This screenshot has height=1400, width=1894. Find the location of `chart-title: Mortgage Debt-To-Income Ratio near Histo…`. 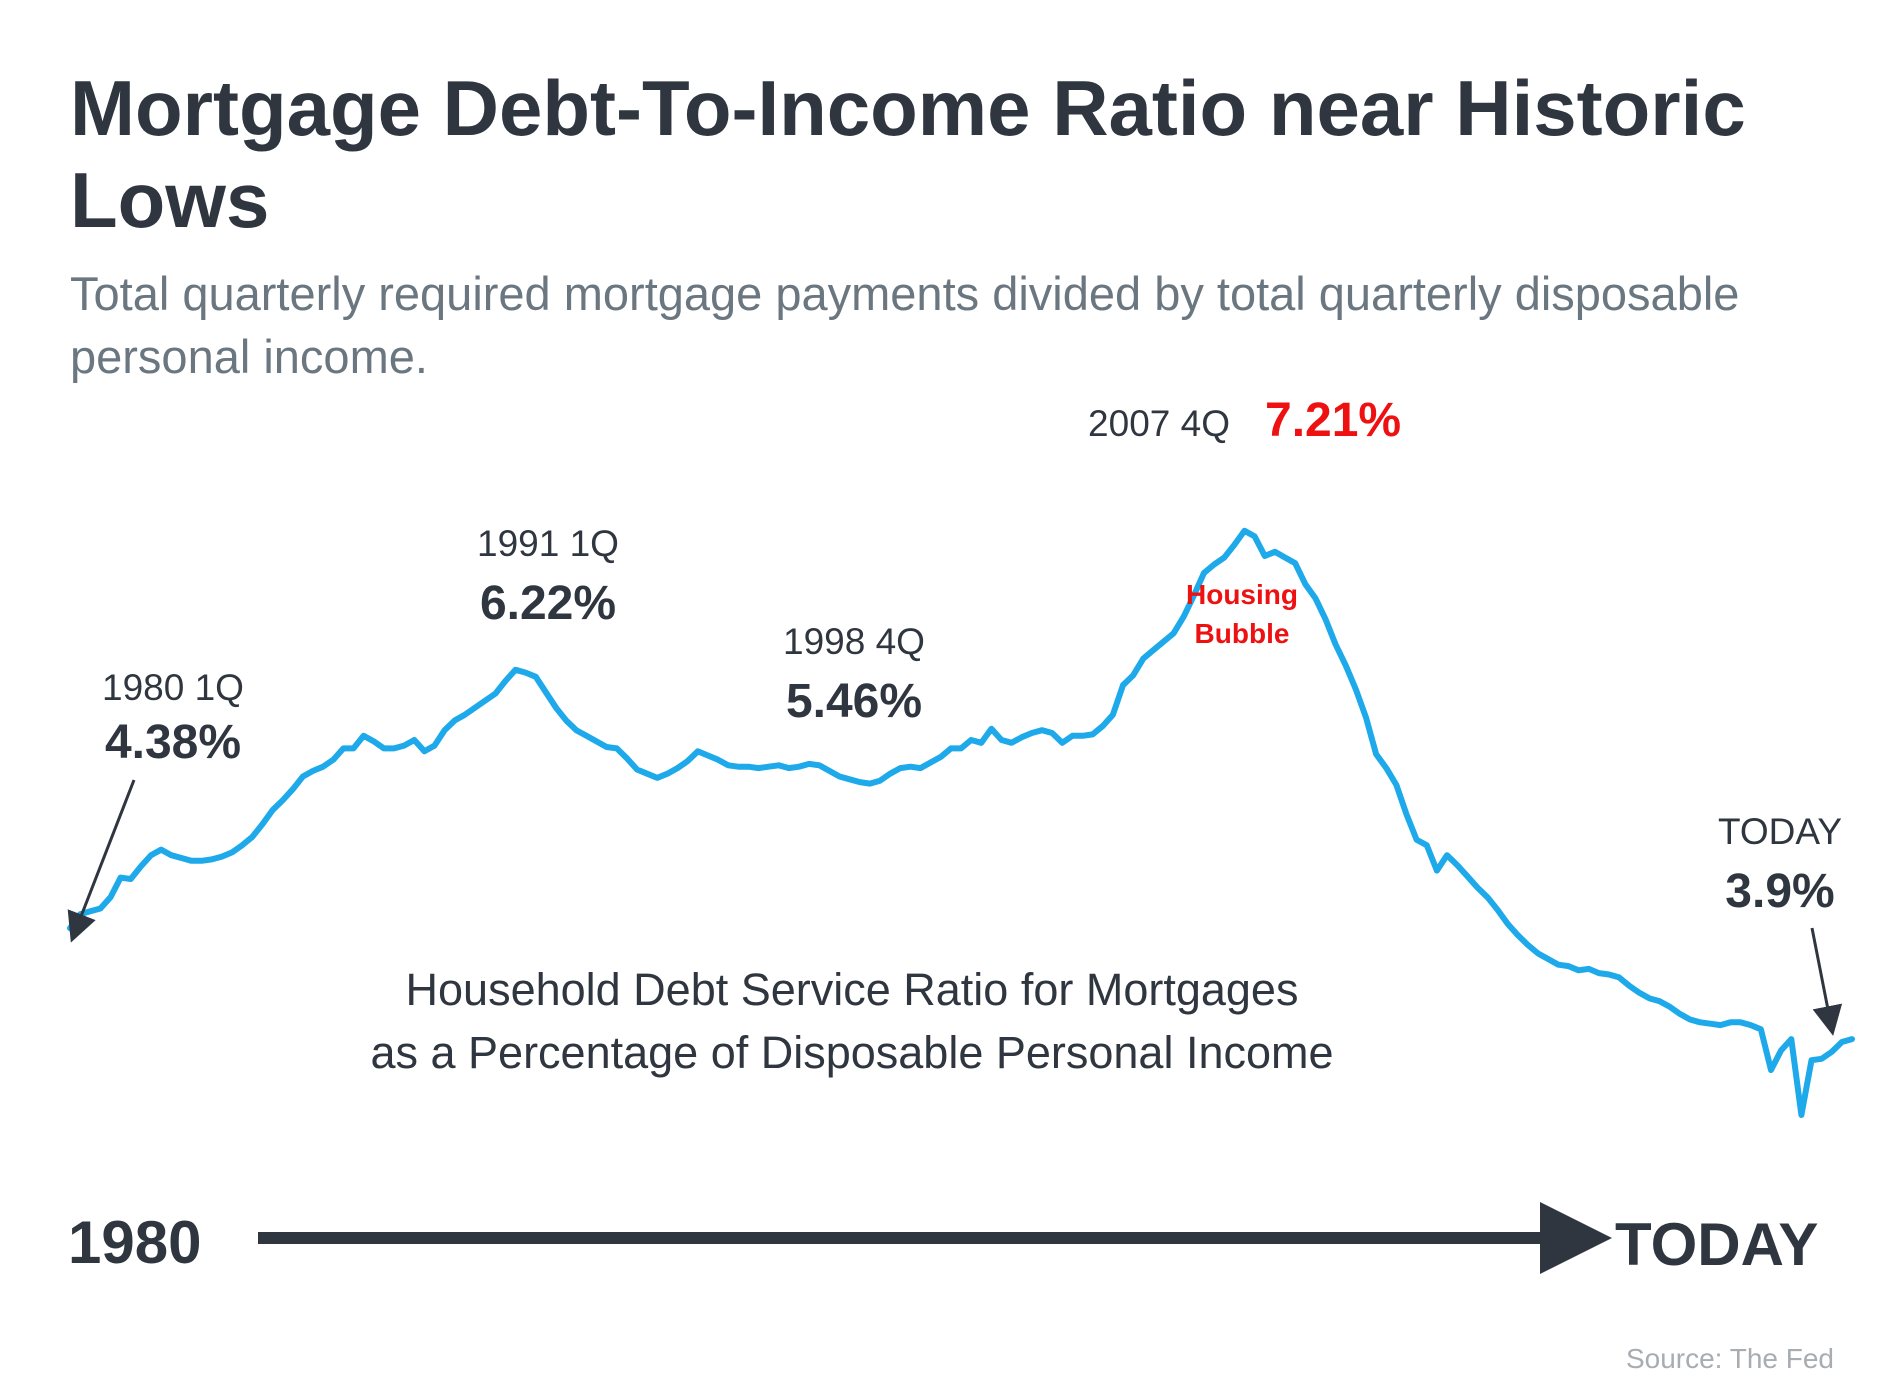

chart-title: Mortgage Debt-To-Income Ratio near Histo… is located at coordinates (908, 154).